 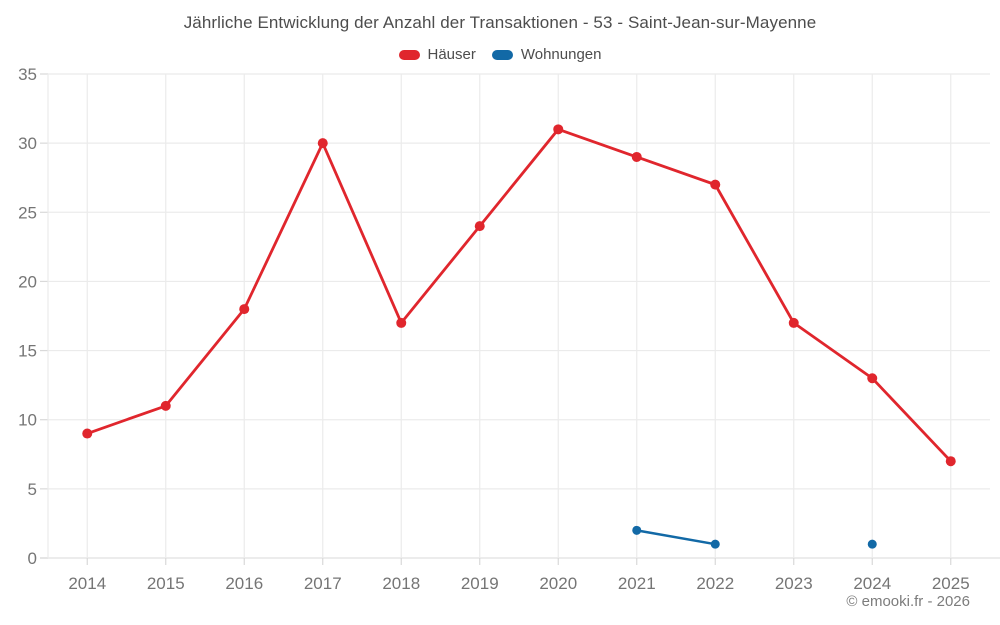 What do you see at coordinates (32, 489) in the screenshot?
I see `y-tick-label: 5` at bounding box center [32, 489].